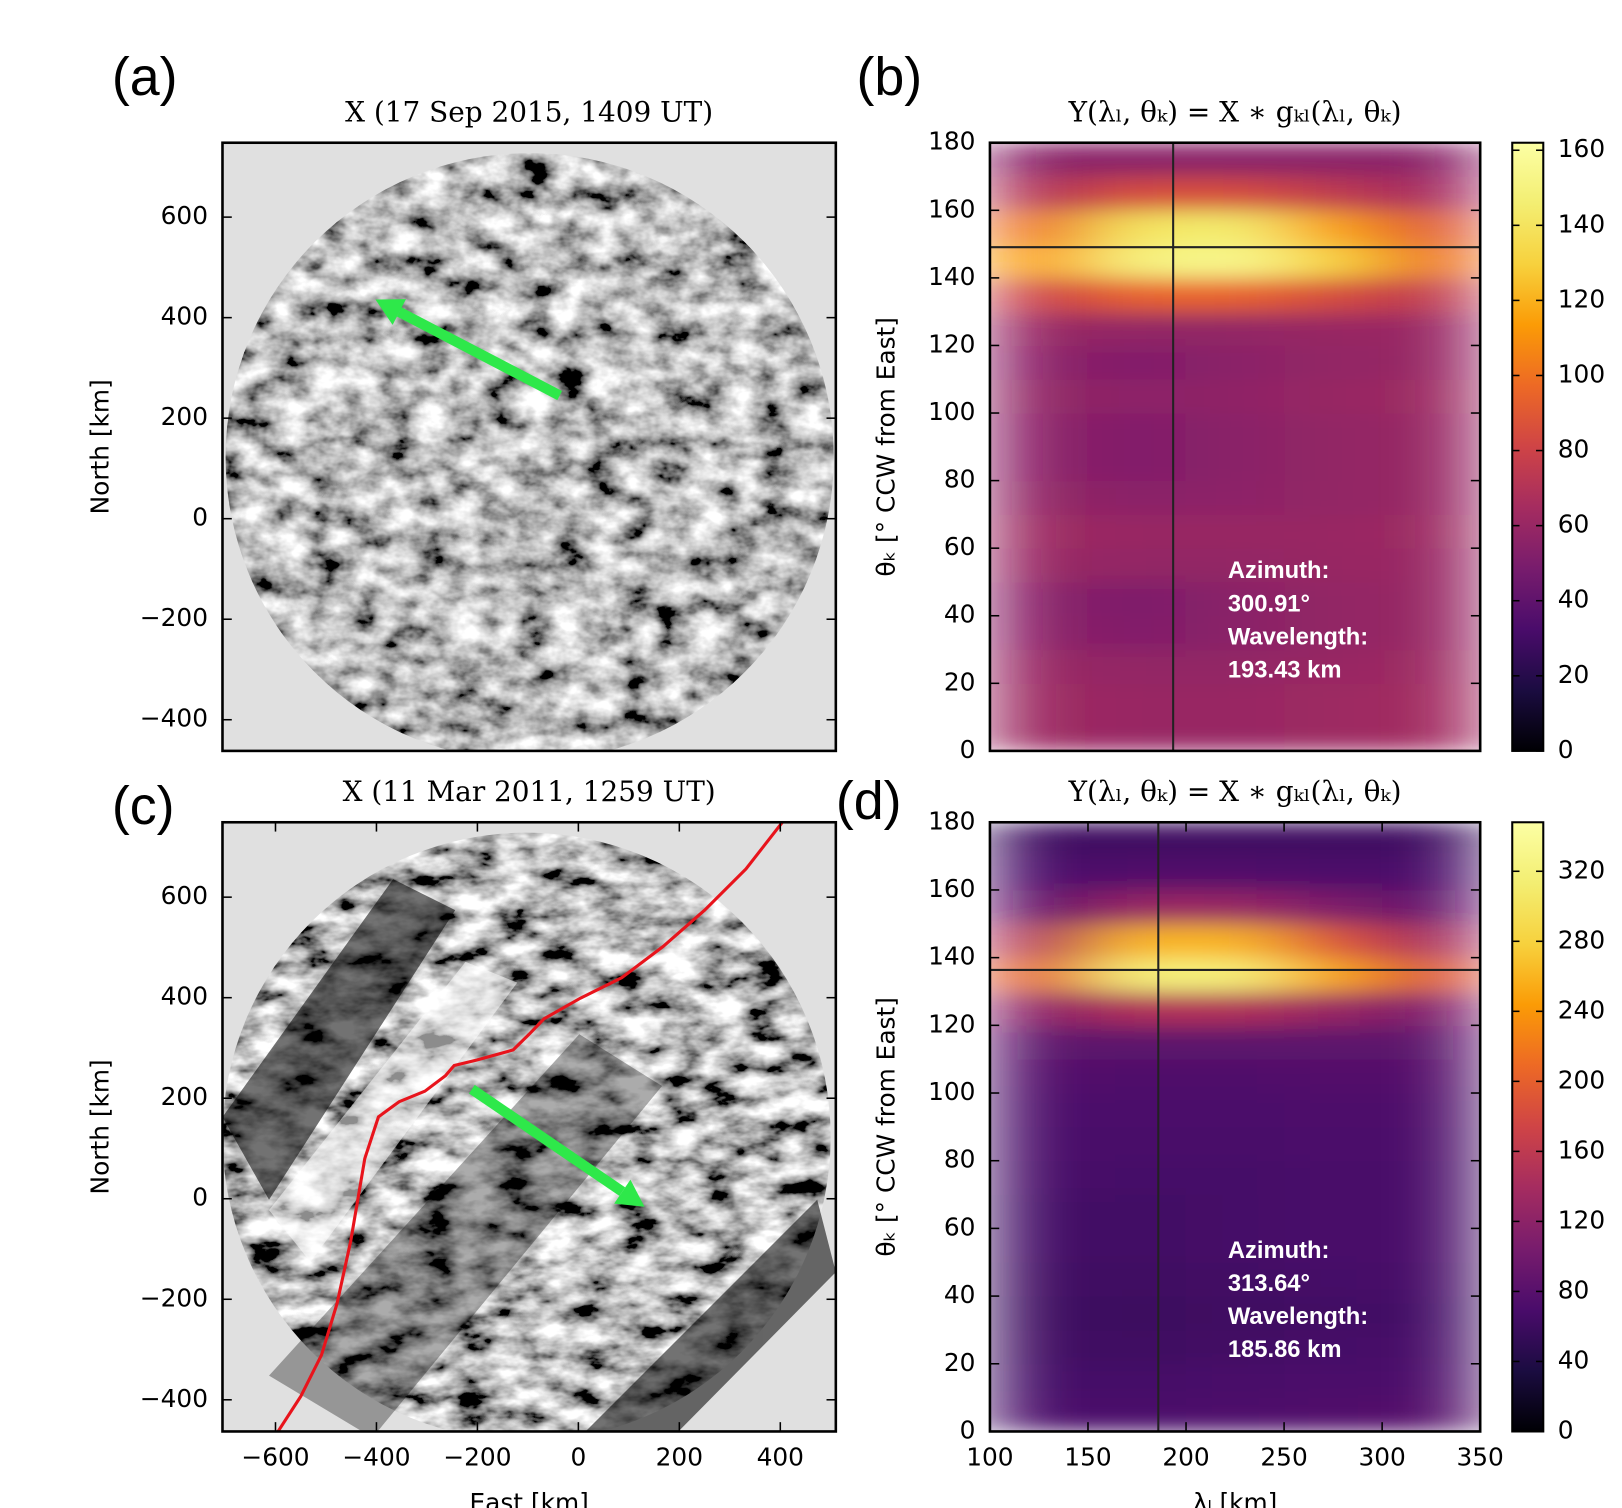 The width and height of the screenshot is (1622, 1508). What do you see at coordinates (710, 1315) in the screenshot?
I see `dark-band` at bounding box center [710, 1315].